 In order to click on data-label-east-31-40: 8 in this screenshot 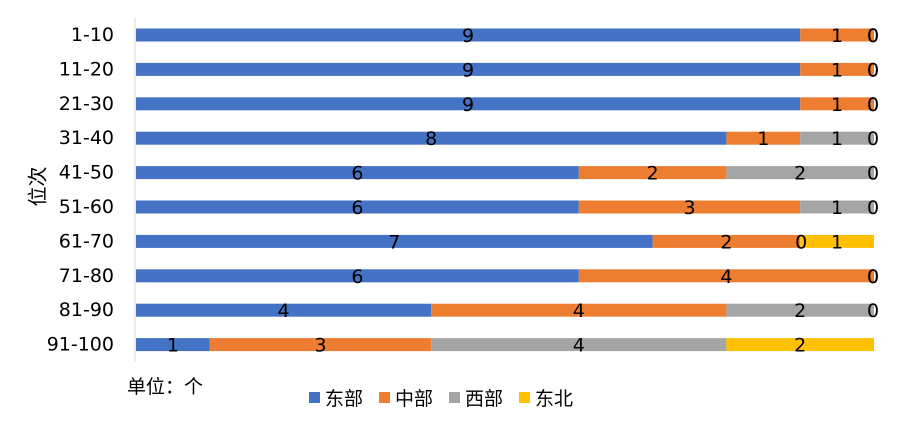, I will do `click(431, 139)`.